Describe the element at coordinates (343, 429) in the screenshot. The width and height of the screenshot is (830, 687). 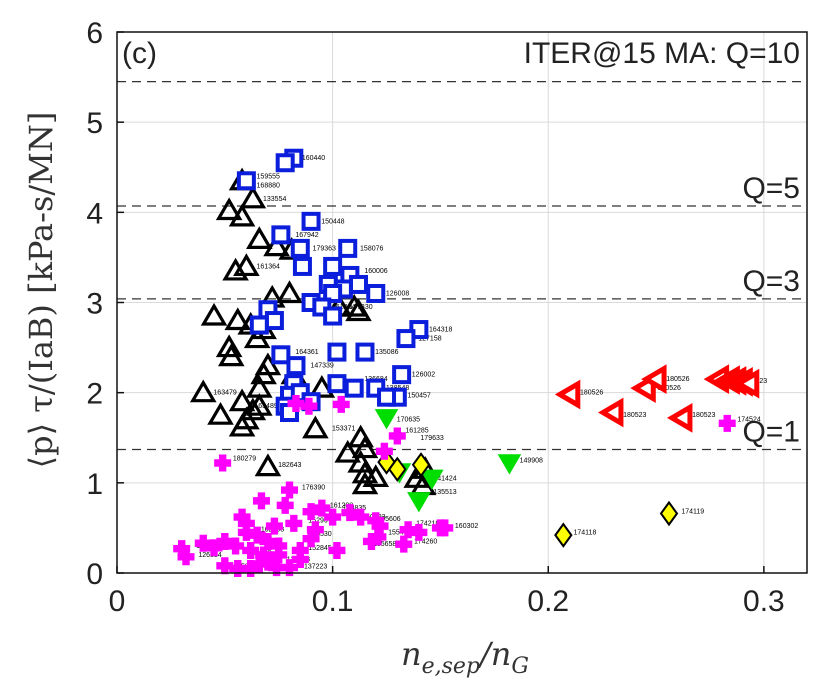
I see `point-label: 153371` at that location.